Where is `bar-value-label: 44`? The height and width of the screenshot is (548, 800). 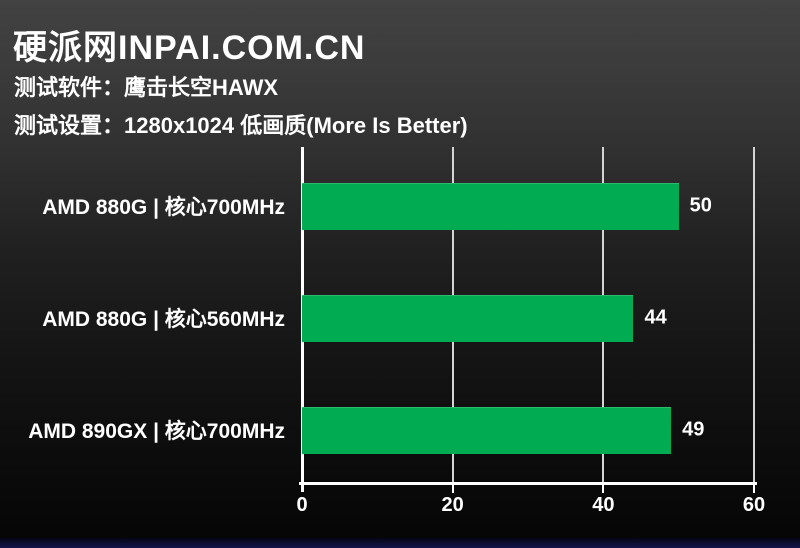 bar-value-label: 44 is located at coordinates (655, 317).